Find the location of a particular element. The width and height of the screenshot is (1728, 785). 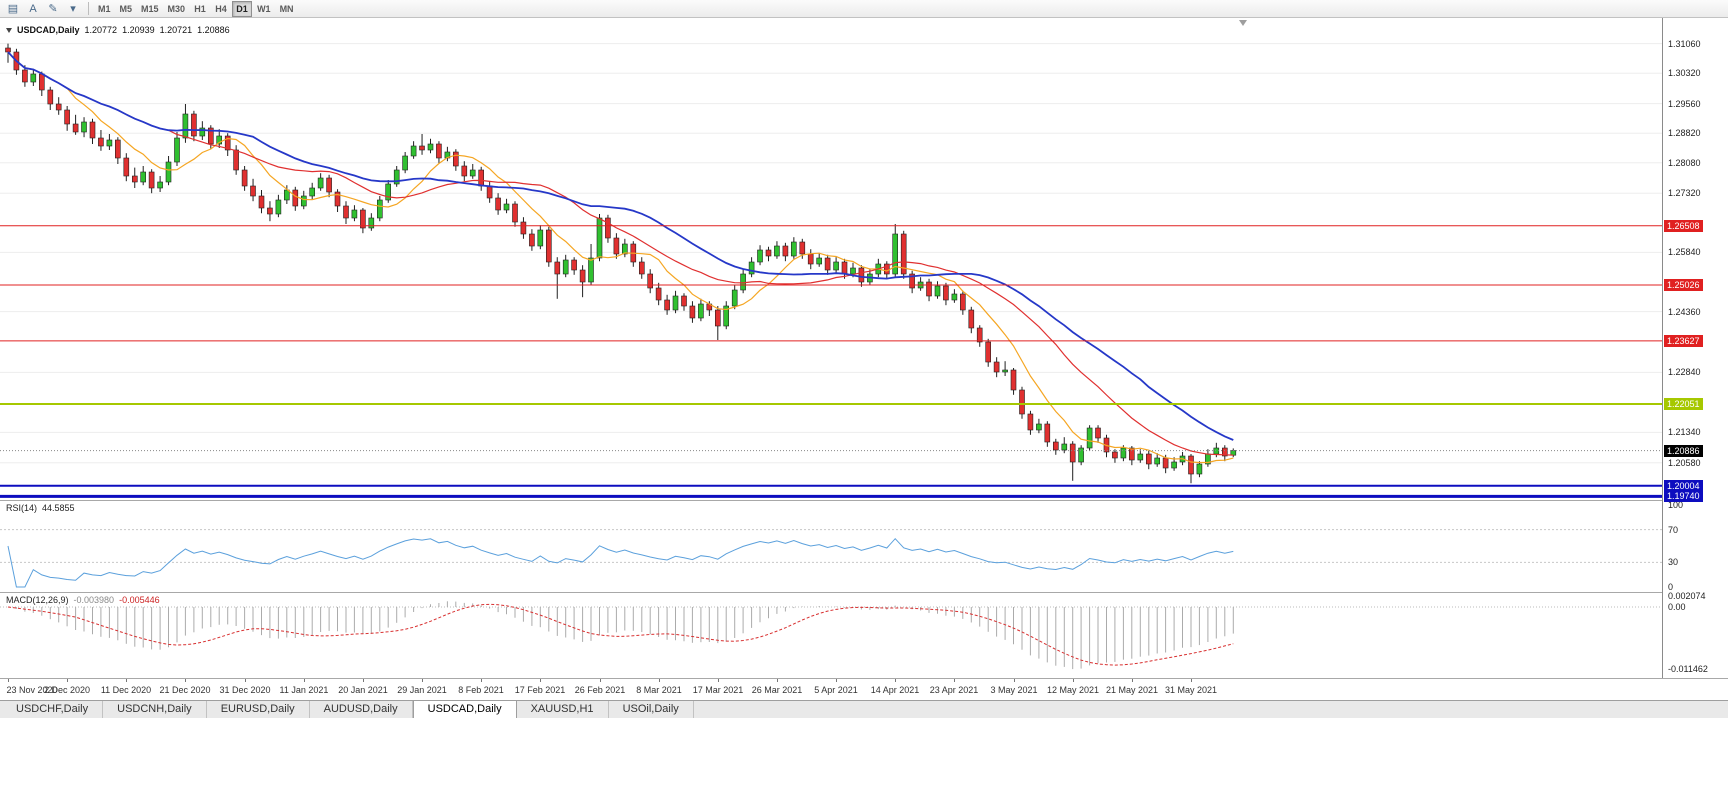

time-axis-label: 5 Apr 2021 is located at coordinates (836, 690).